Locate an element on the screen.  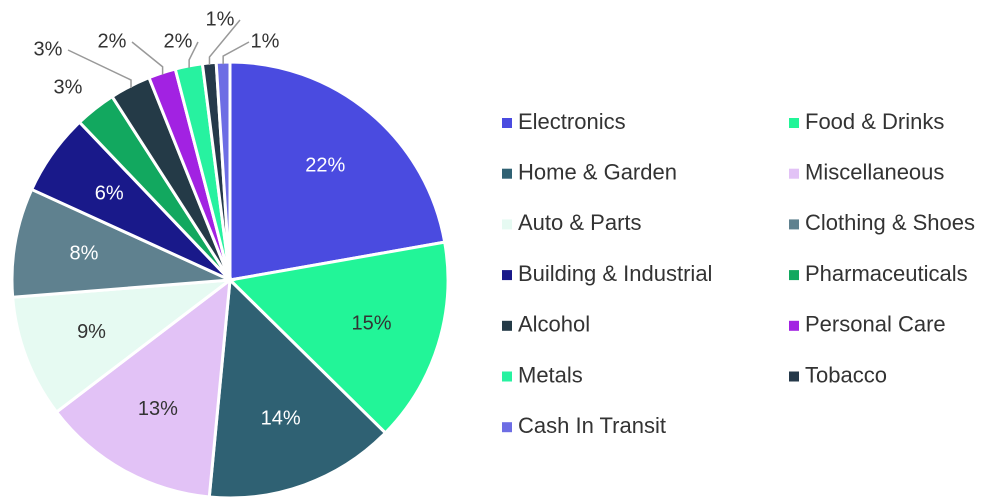
slice-label: 15% is located at coordinates (372, 323).